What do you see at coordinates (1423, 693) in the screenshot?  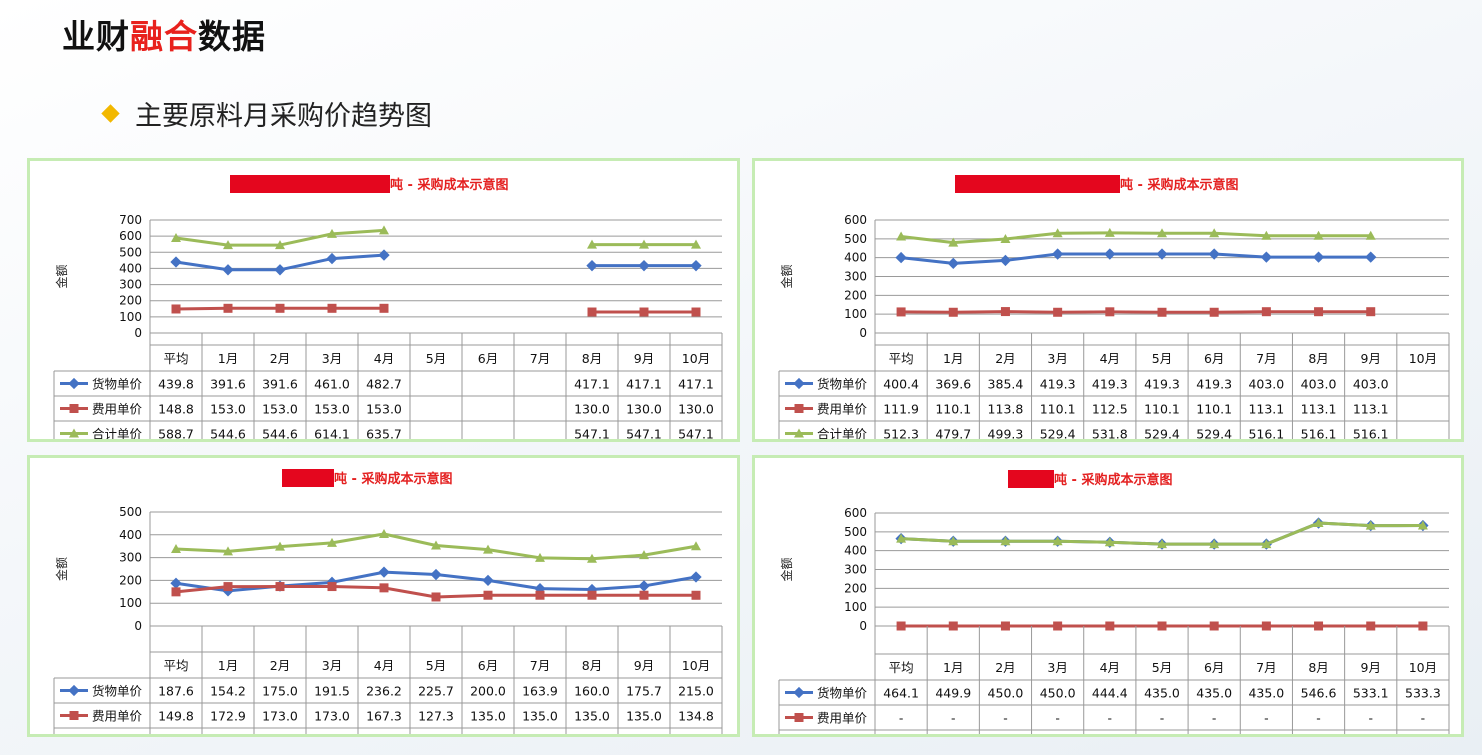 I see `data-cell: 533.3` at bounding box center [1423, 693].